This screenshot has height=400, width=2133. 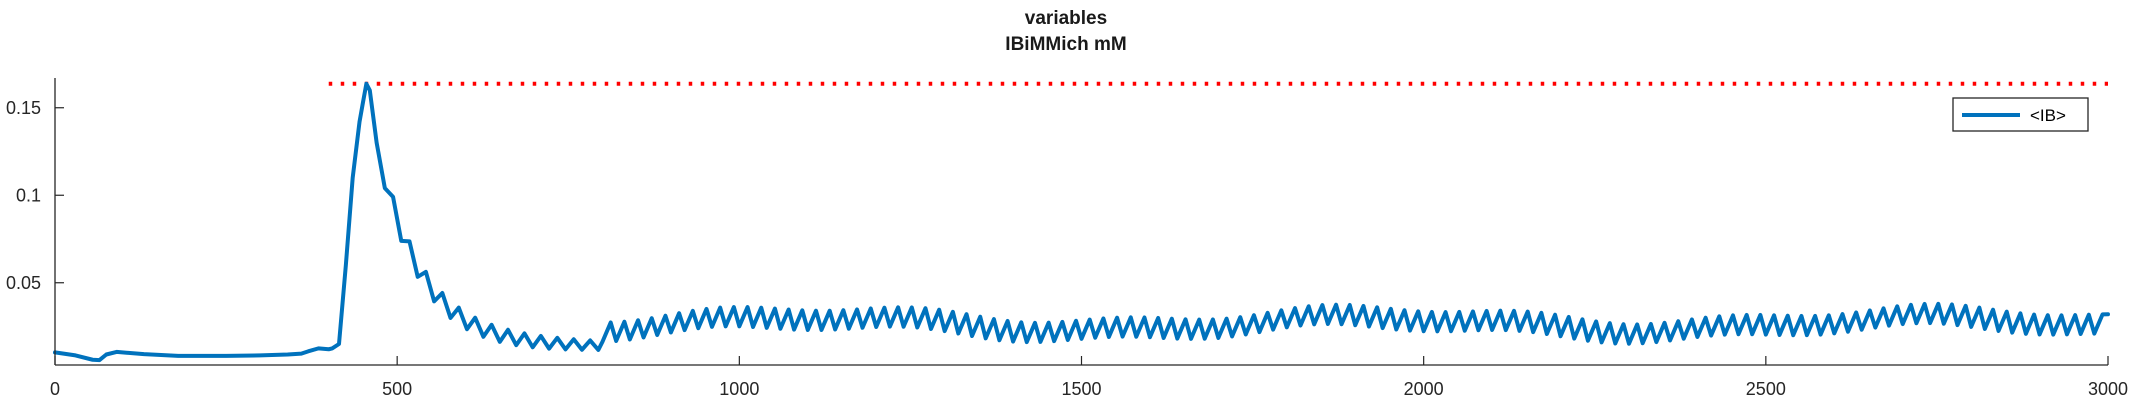 What do you see at coordinates (55, 389) in the screenshot?
I see `x-tick-label: 0` at bounding box center [55, 389].